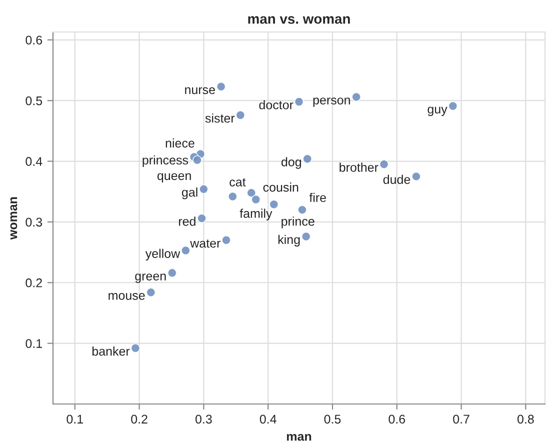  What do you see at coordinates (14, 218) in the screenshot?
I see `y-axis-title: woman` at bounding box center [14, 218].